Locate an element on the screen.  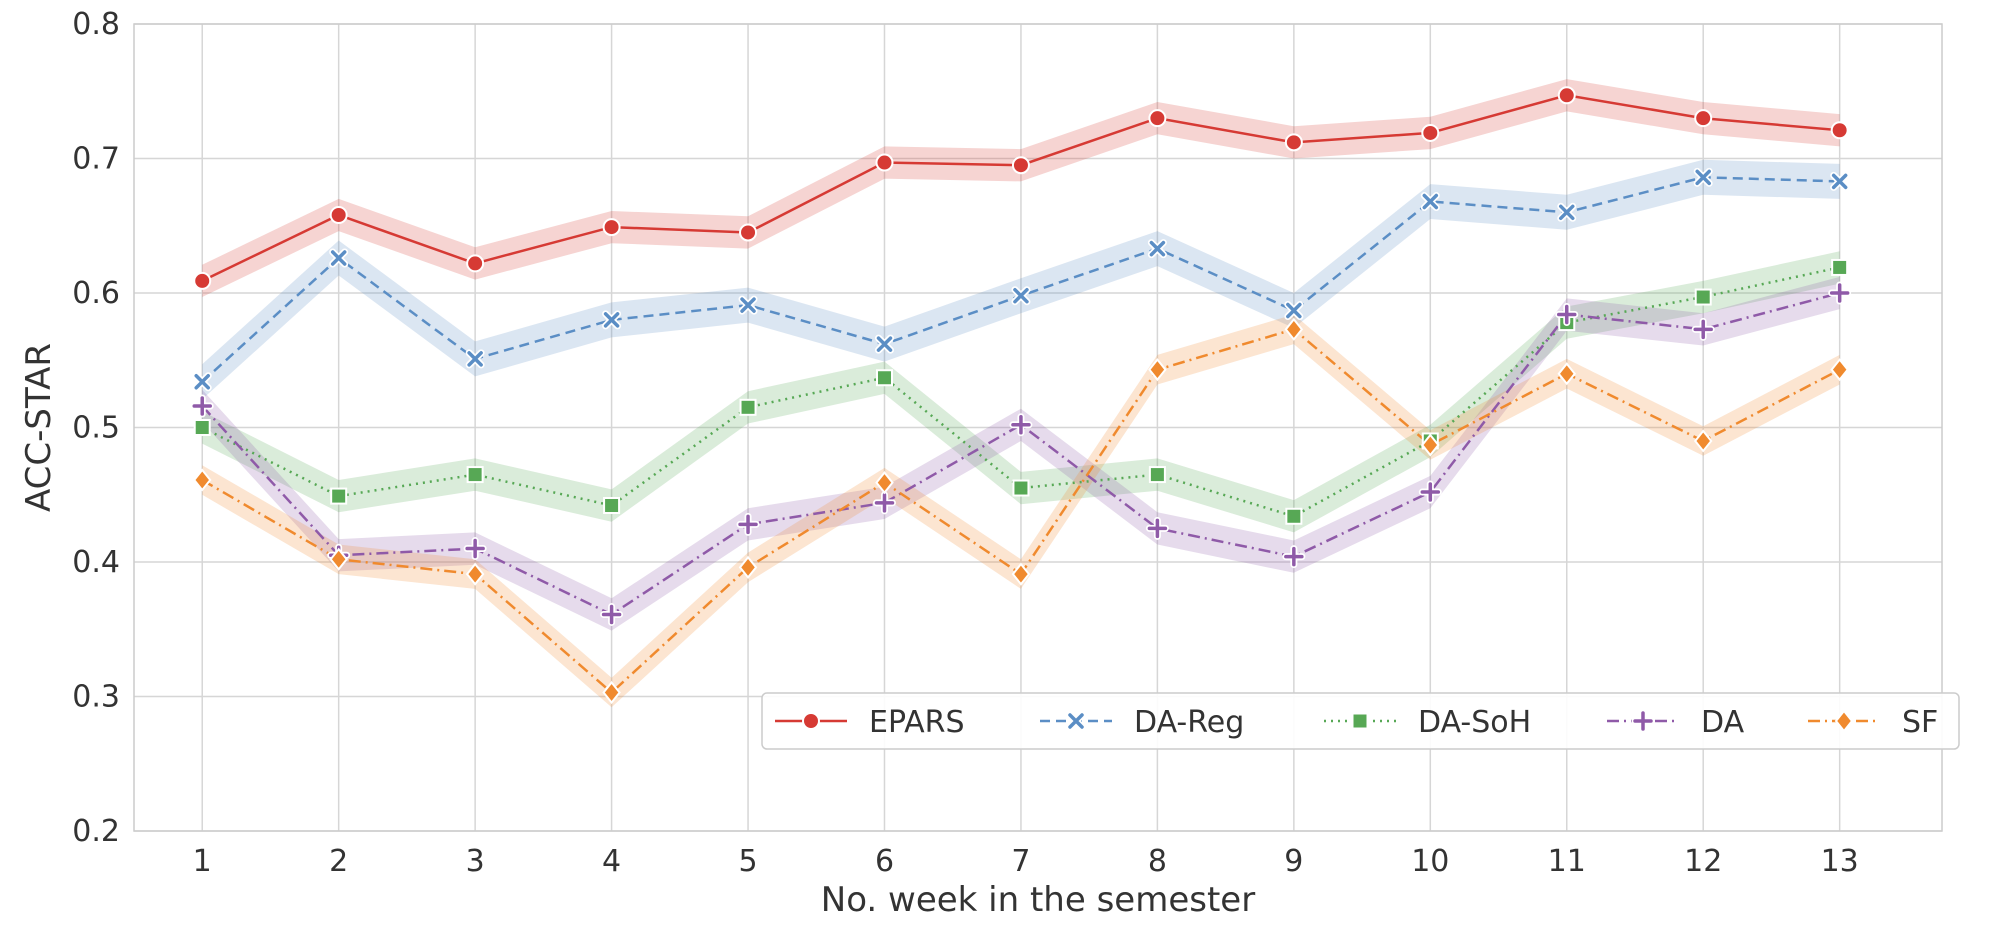
x-tick-label: 1 is located at coordinates (202, 861).